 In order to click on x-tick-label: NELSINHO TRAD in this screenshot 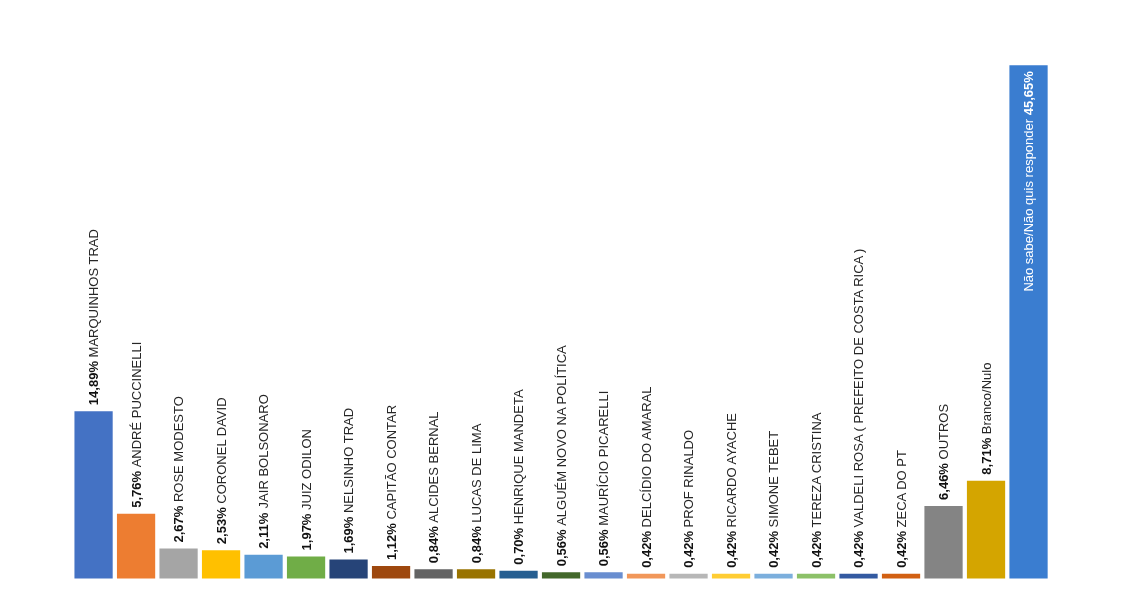, I will do `click(349, 460)`.